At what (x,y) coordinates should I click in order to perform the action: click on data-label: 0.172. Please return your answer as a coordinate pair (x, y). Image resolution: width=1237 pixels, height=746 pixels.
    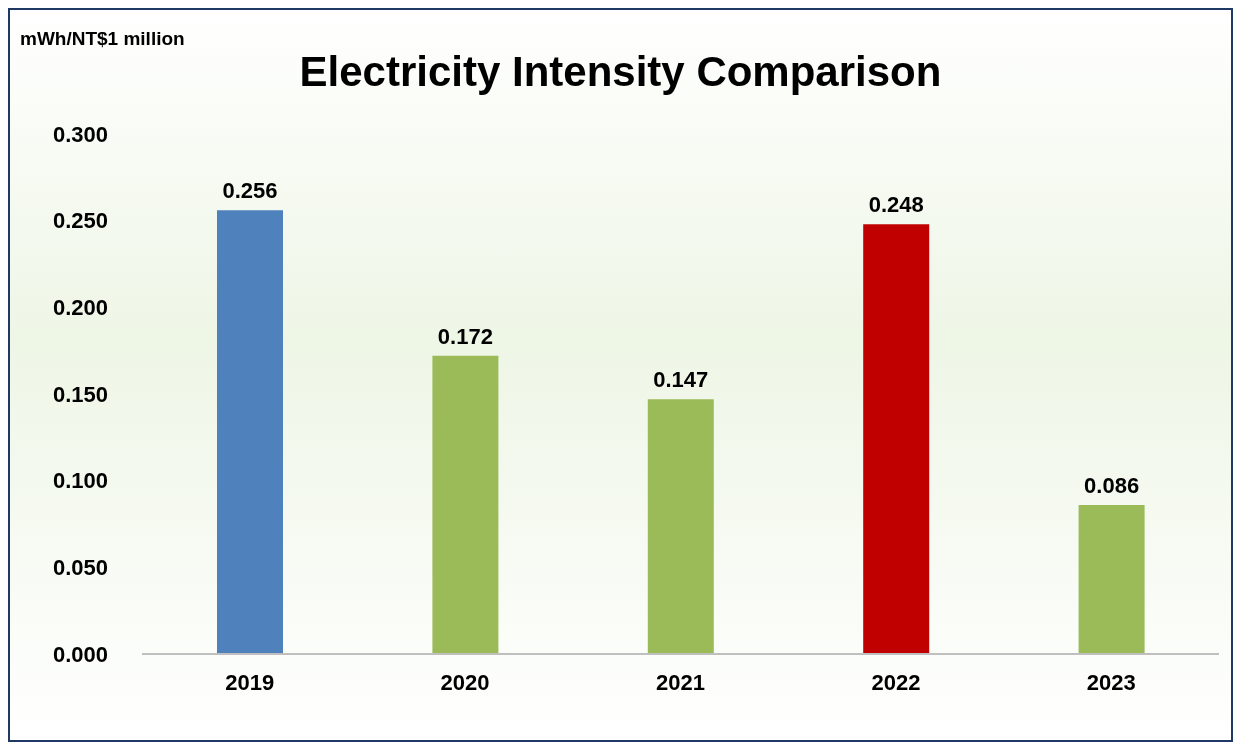
    Looking at the image, I should click on (465, 336).